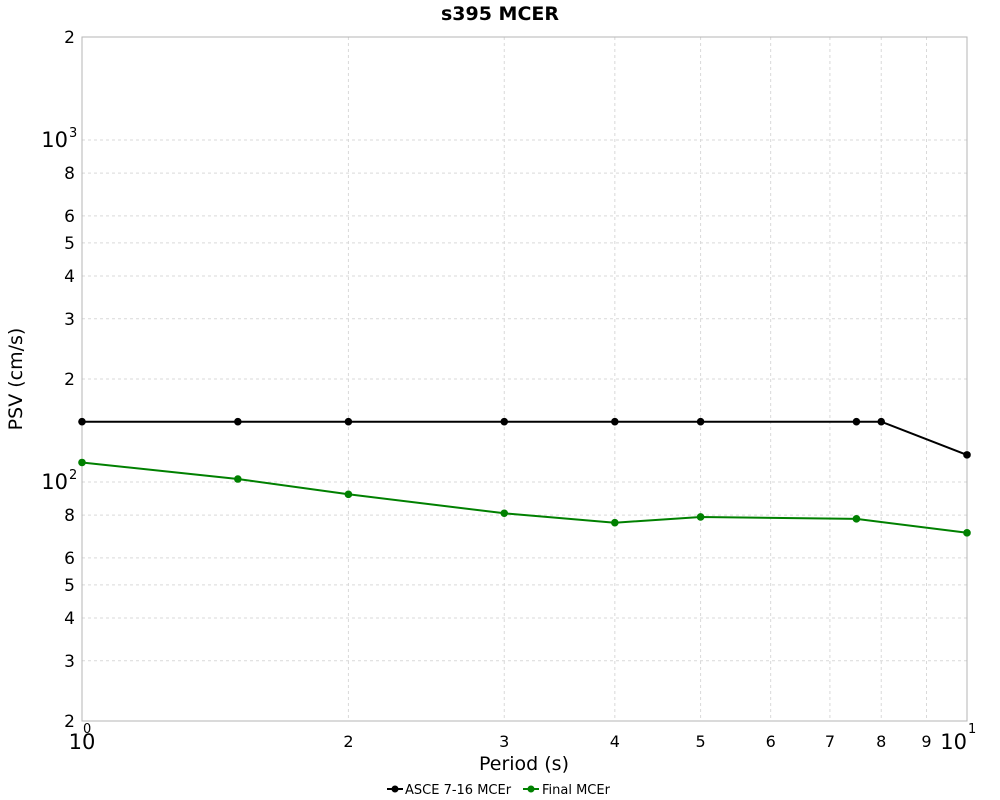 This screenshot has height=800, width=1000. I want to click on x-tick-label: 9, so click(926, 741).